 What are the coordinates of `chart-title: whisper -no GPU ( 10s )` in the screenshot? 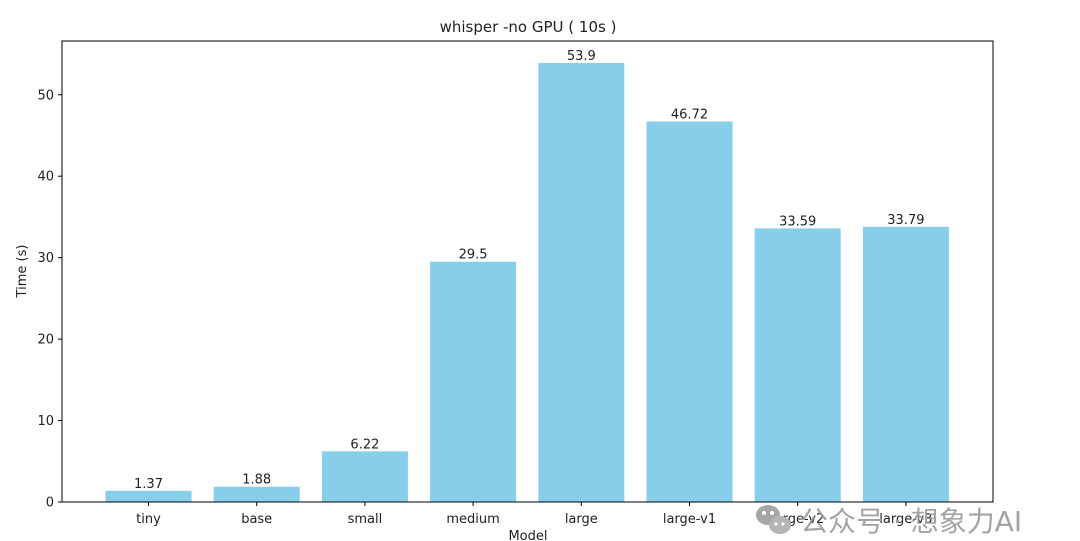 It's located at (528, 27).